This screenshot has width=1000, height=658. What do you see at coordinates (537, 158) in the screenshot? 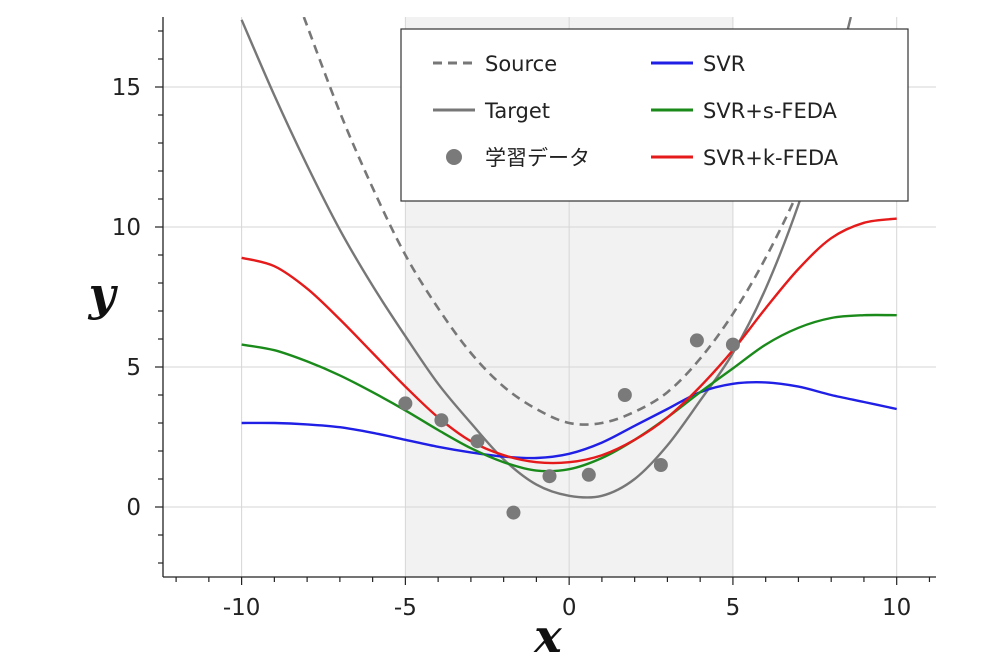
I see `legend-label: 学習データ` at bounding box center [537, 158].